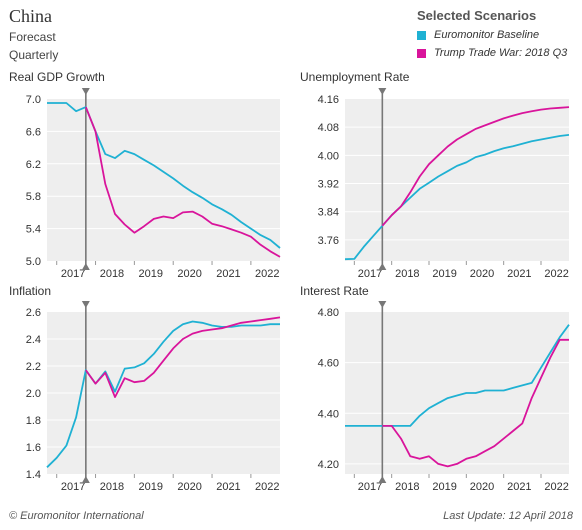 This screenshot has width=582, height=530. Describe the element at coordinates (151, 487) in the screenshot. I see `inflation-x-tick-label: 2019` at that location.